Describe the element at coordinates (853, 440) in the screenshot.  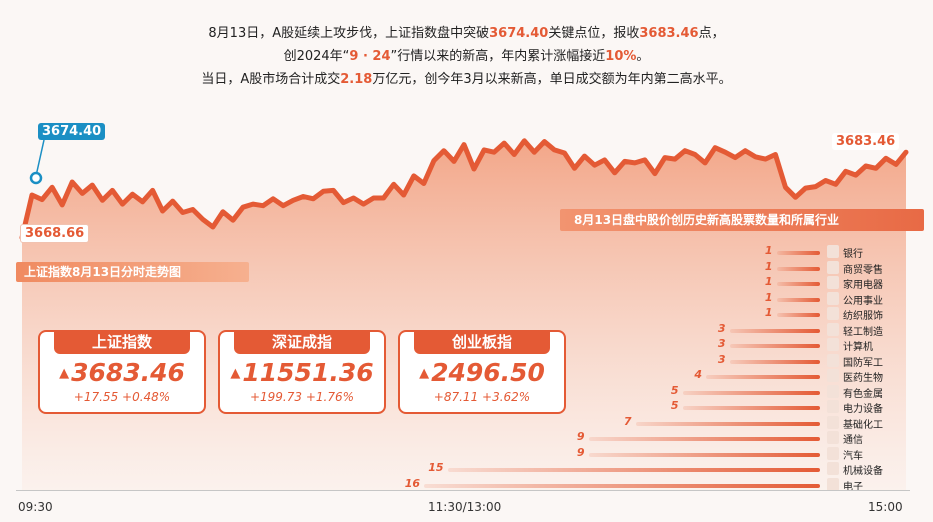
I see `category-label: 通信` at that location.